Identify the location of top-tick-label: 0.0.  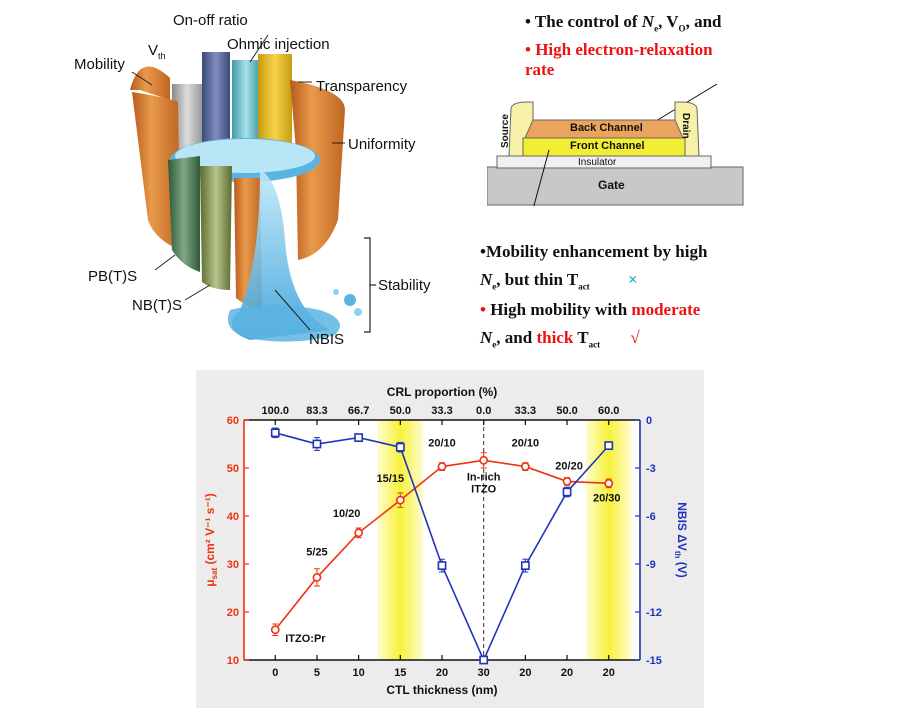
(483, 411).